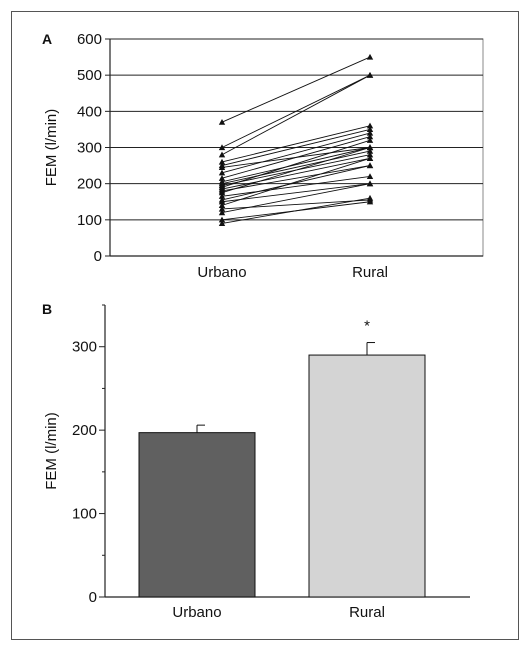 Image resolution: width=530 pixels, height=652 pixels. What do you see at coordinates (221, 272) in the screenshot?
I see `panel-a-x-tick-label: Urbano` at bounding box center [221, 272].